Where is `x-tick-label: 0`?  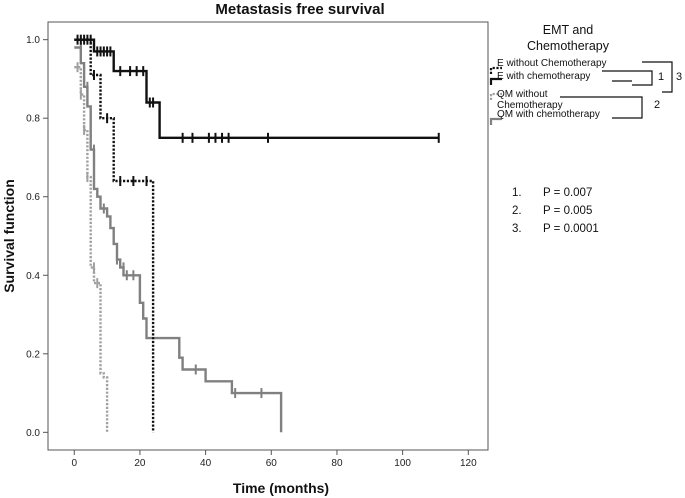 x-tick-label: 0 is located at coordinates (74, 463).